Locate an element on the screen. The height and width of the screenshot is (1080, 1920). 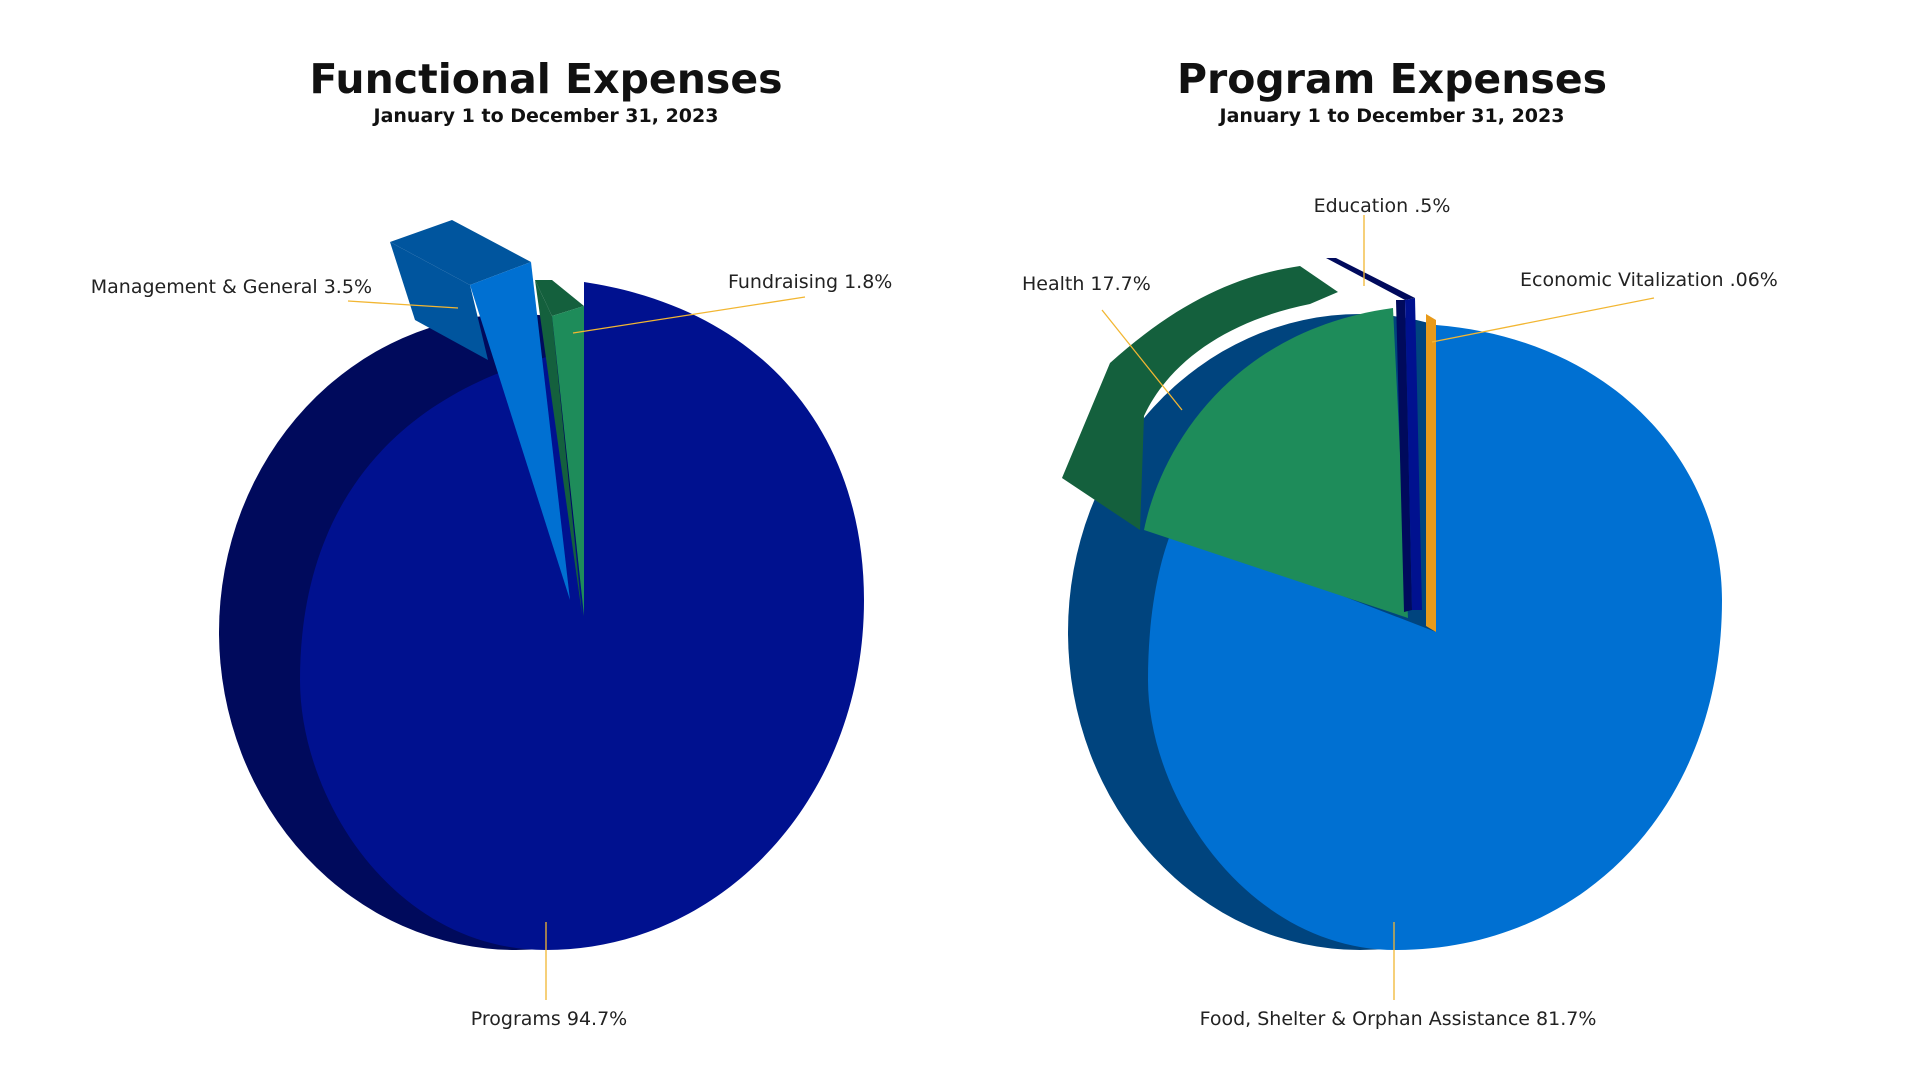
label-programs: Programs 94.7% is located at coordinates (549, 1019).